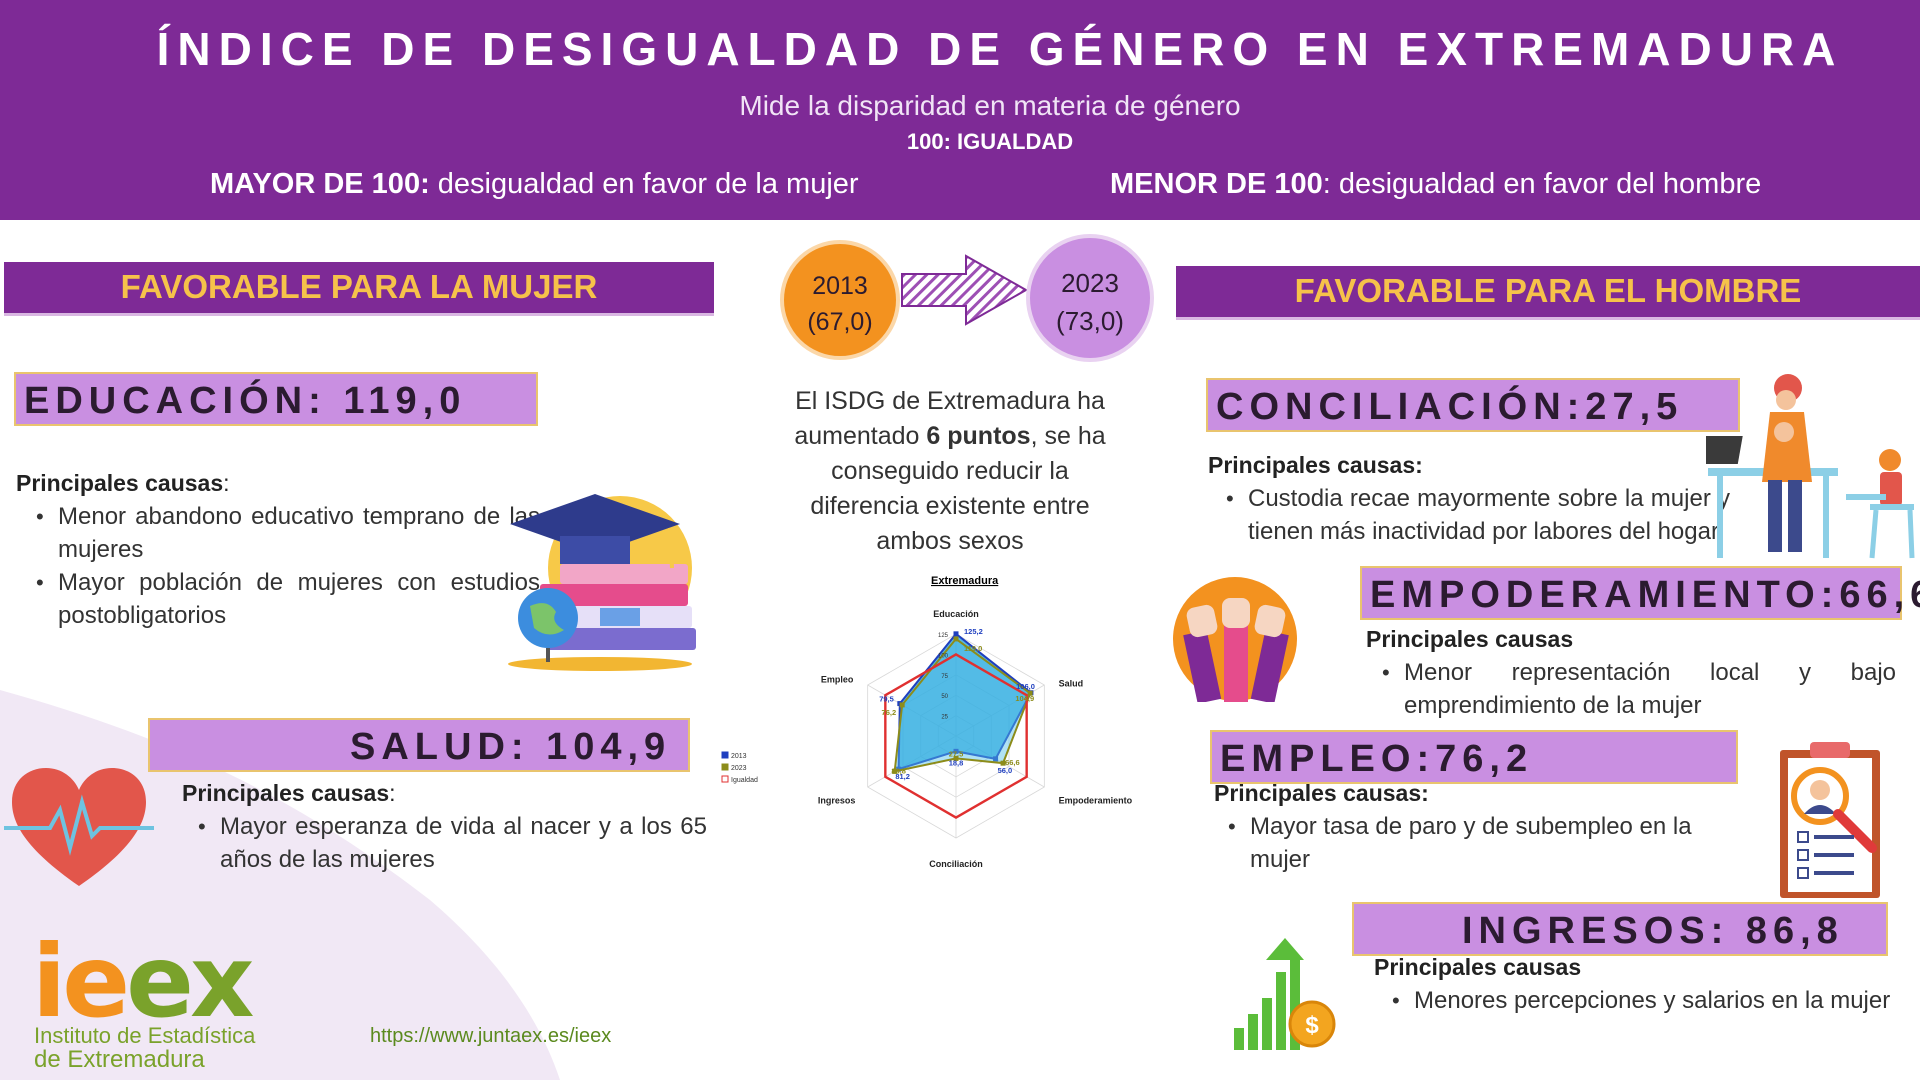 This screenshot has height=1080, width=1920. I want to click on growth-coin-icon: $, so click(1285, 994).